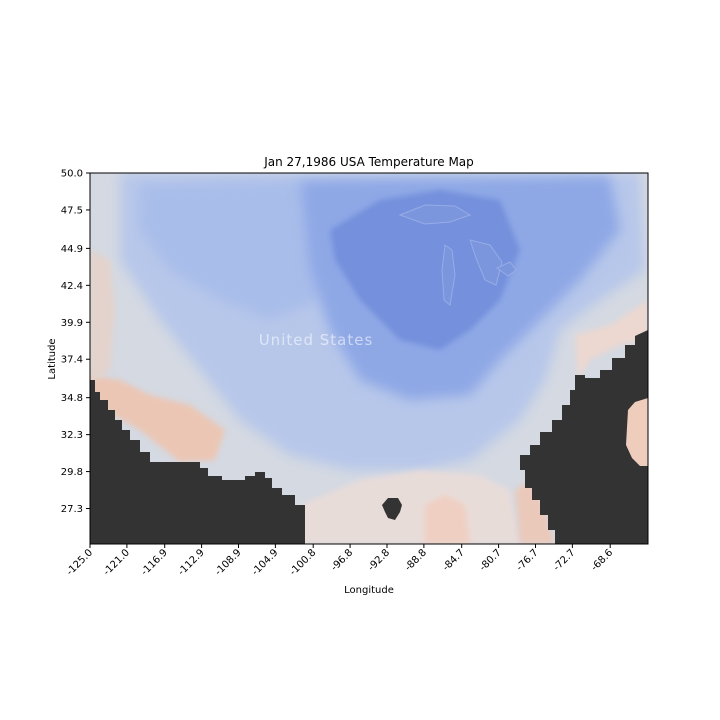 The height and width of the screenshot is (720, 720). I want to click on warm-strong-region-south, so click(447, 519).